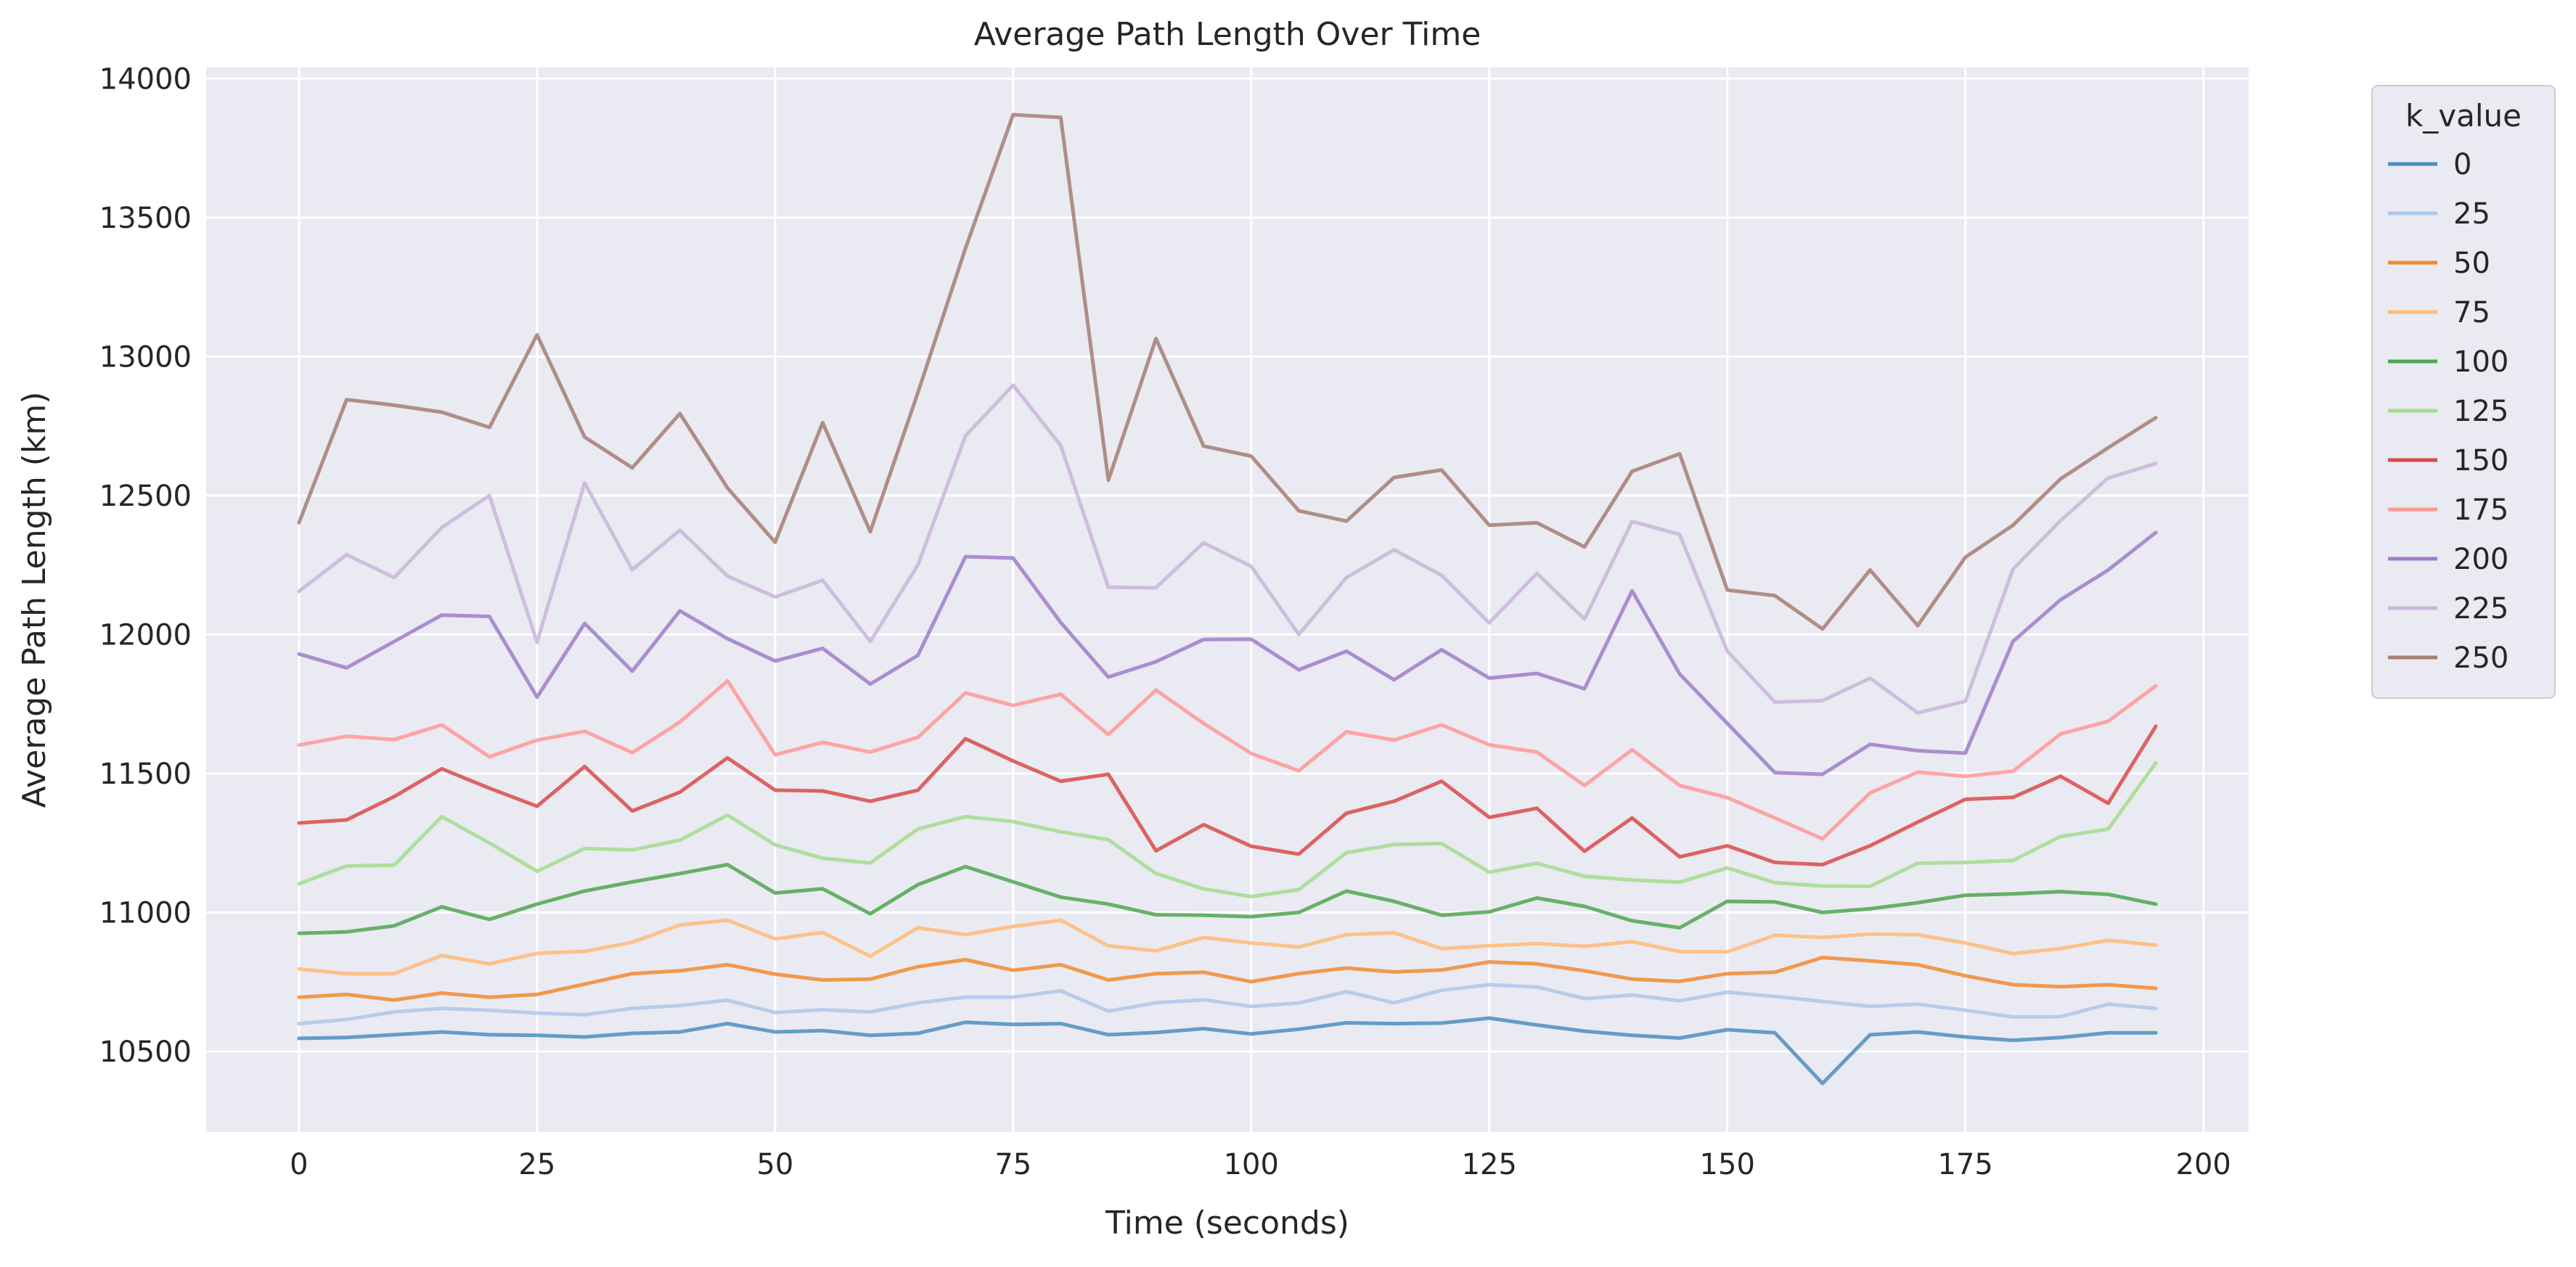  What do you see at coordinates (146, 496) in the screenshot?
I see `y-tick-label: 12500` at bounding box center [146, 496].